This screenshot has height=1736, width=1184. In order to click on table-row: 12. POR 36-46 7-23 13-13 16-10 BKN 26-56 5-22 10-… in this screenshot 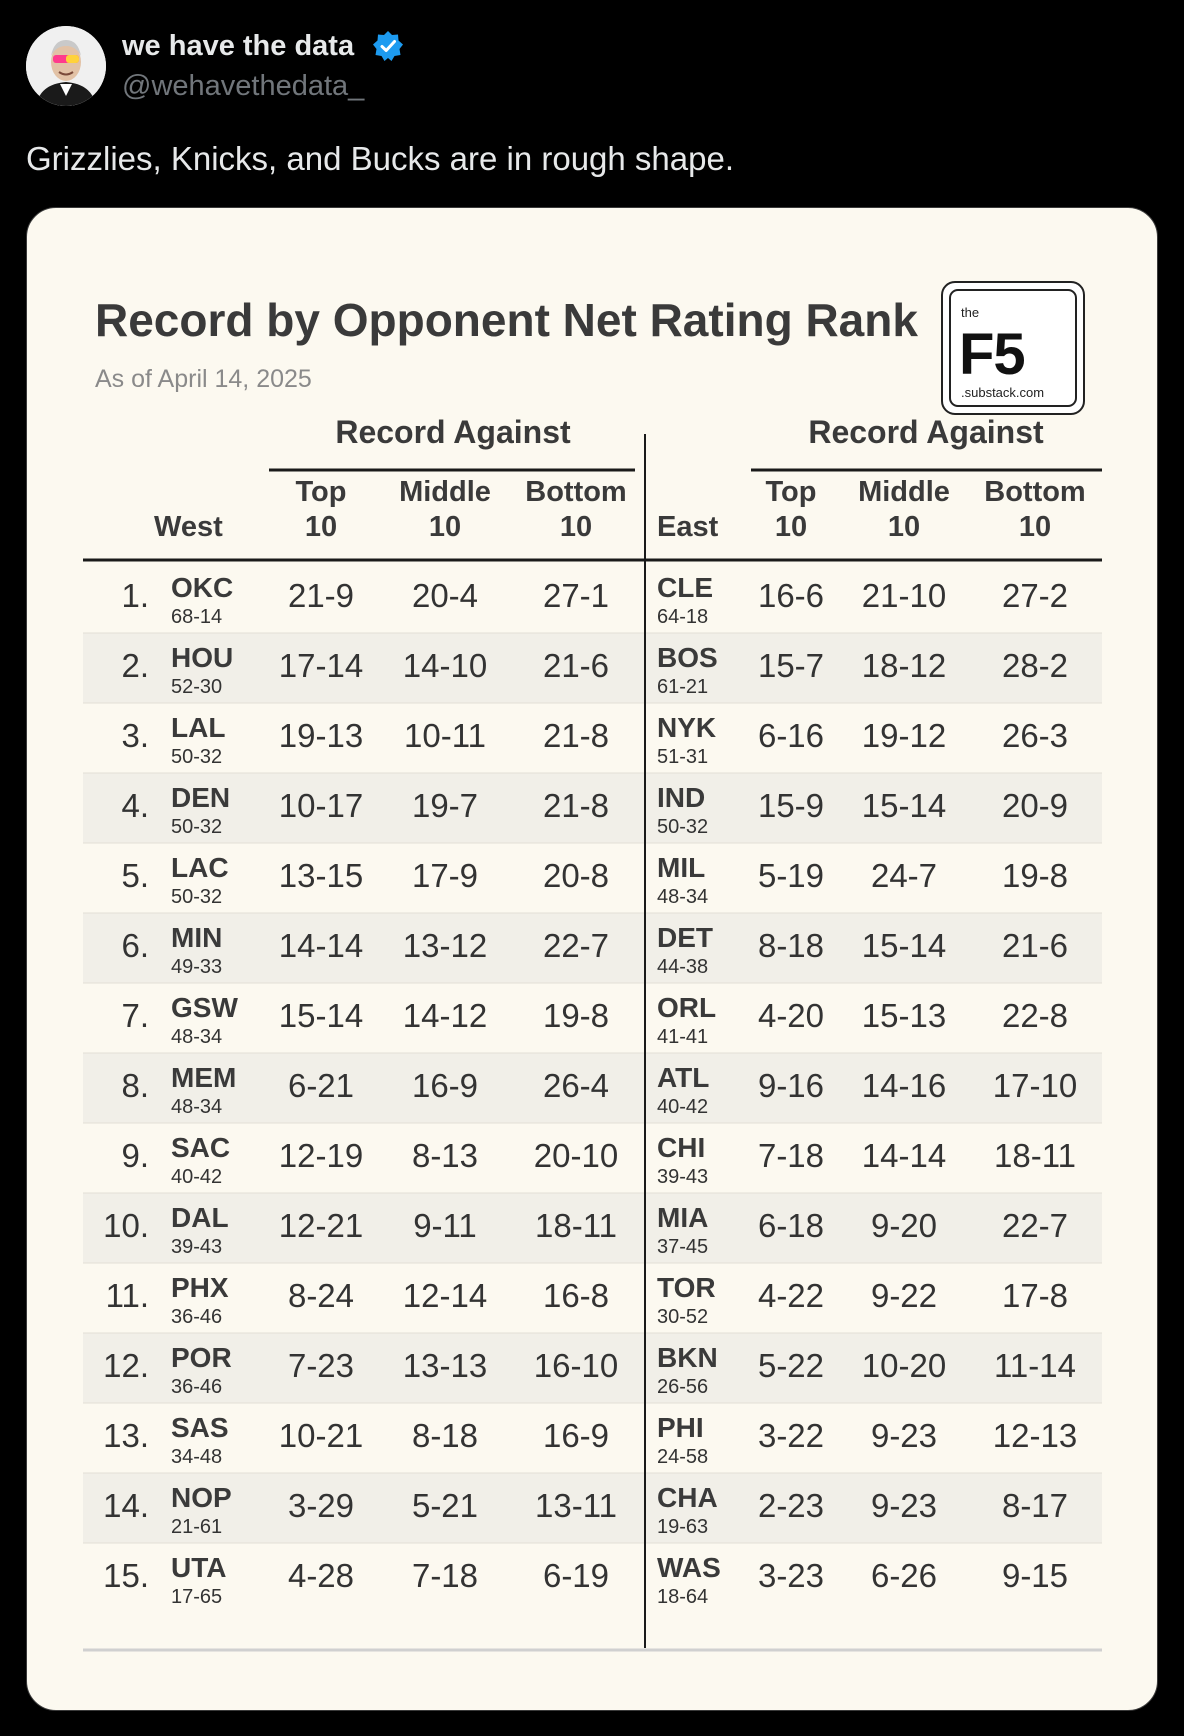, I will do `click(589, 1370)`.